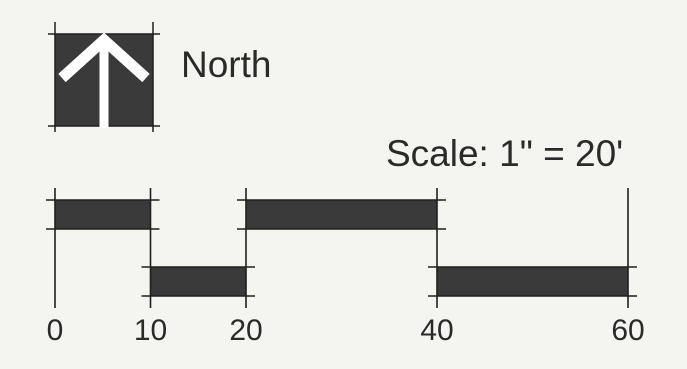  What do you see at coordinates (104, 77) in the screenshot?
I see `north-arrow-icon` at bounding box center [104, 77].